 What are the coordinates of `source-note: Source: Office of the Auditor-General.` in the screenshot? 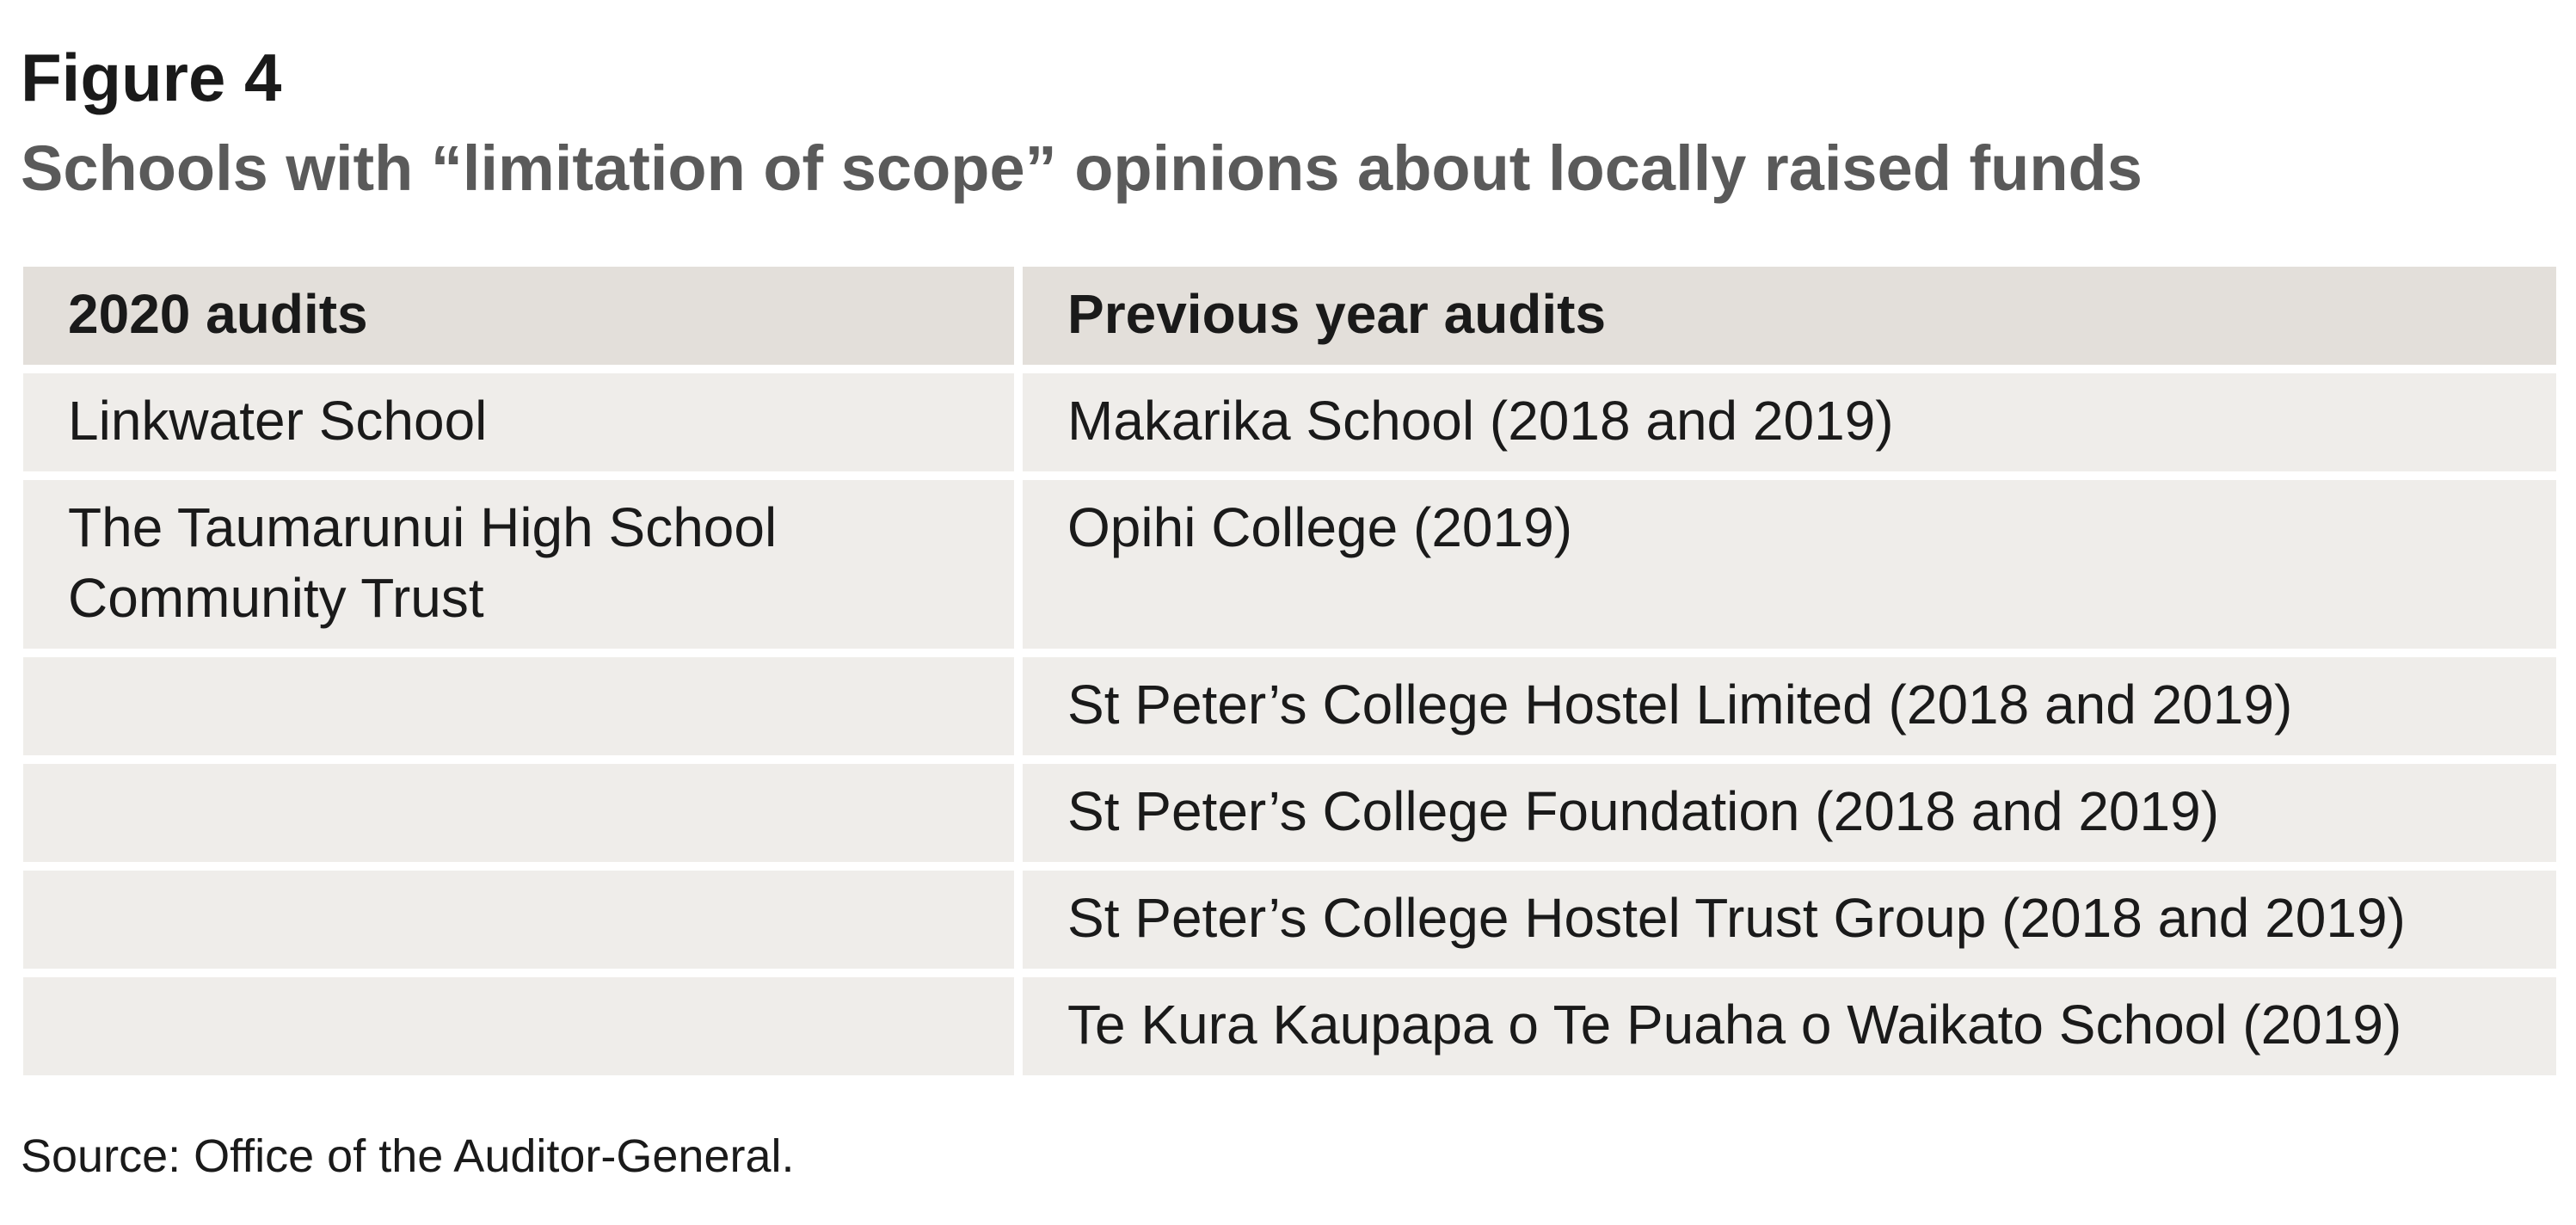 It's located at (408, 1156).